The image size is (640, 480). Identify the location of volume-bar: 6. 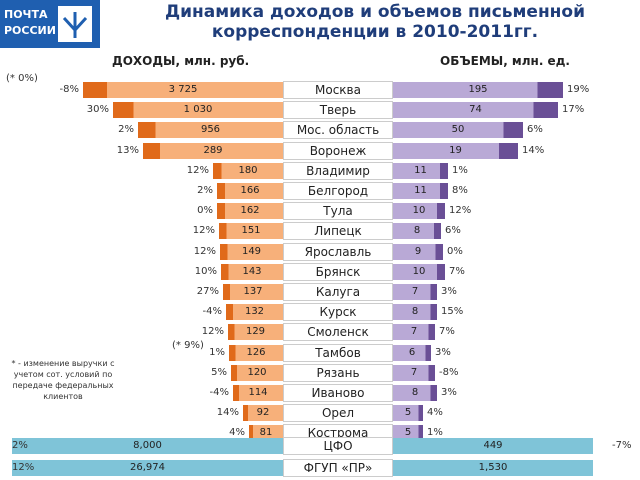
(412, 352).